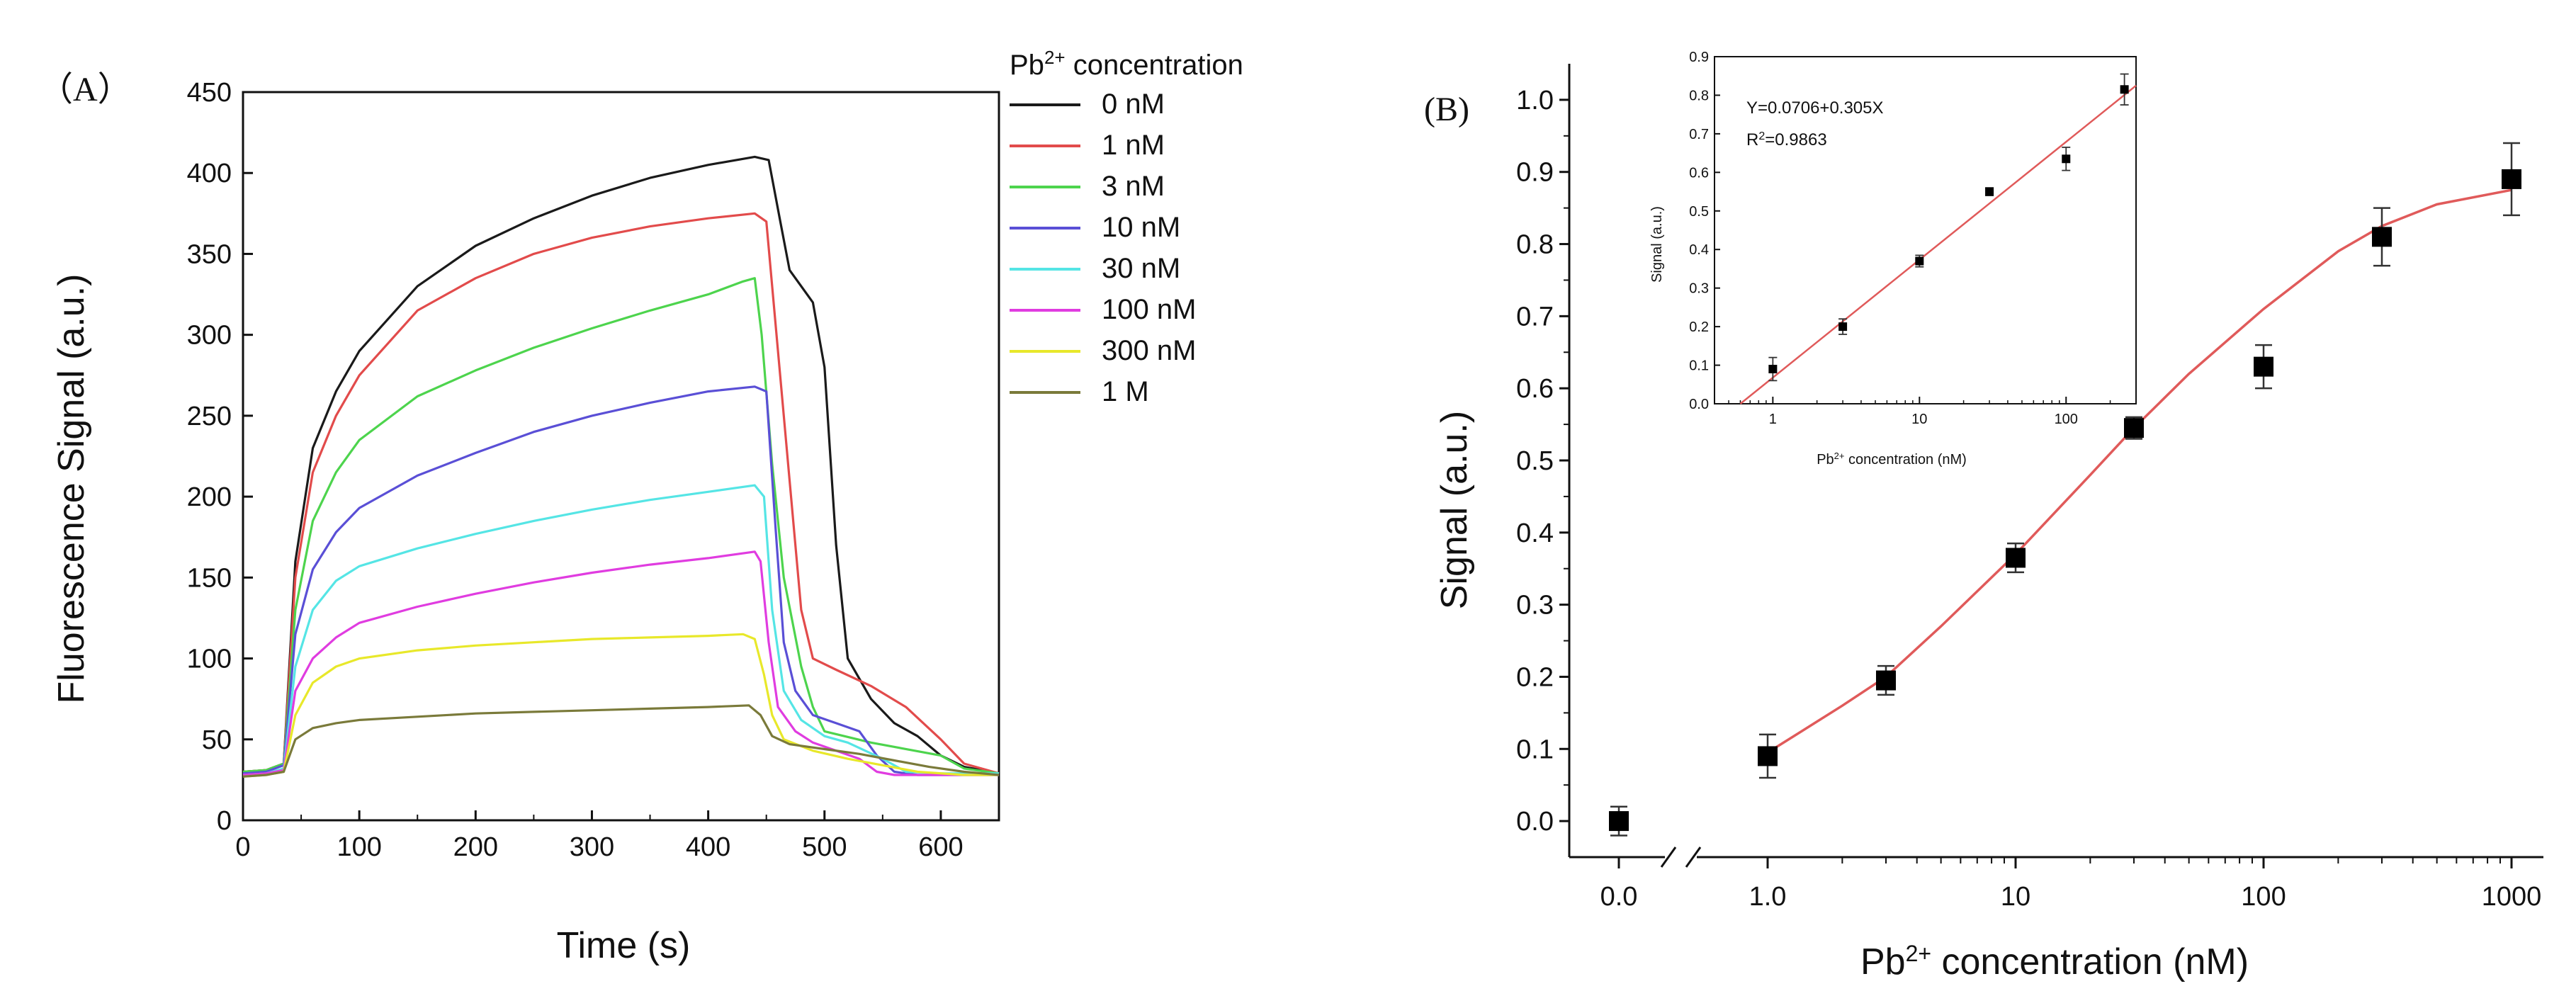 This screenshot has height=1008, width=2576. What do you see at coordinates (209, 497) in the screenshot?
I see `y-tick-label: 200` at bounding box center [209, 497].